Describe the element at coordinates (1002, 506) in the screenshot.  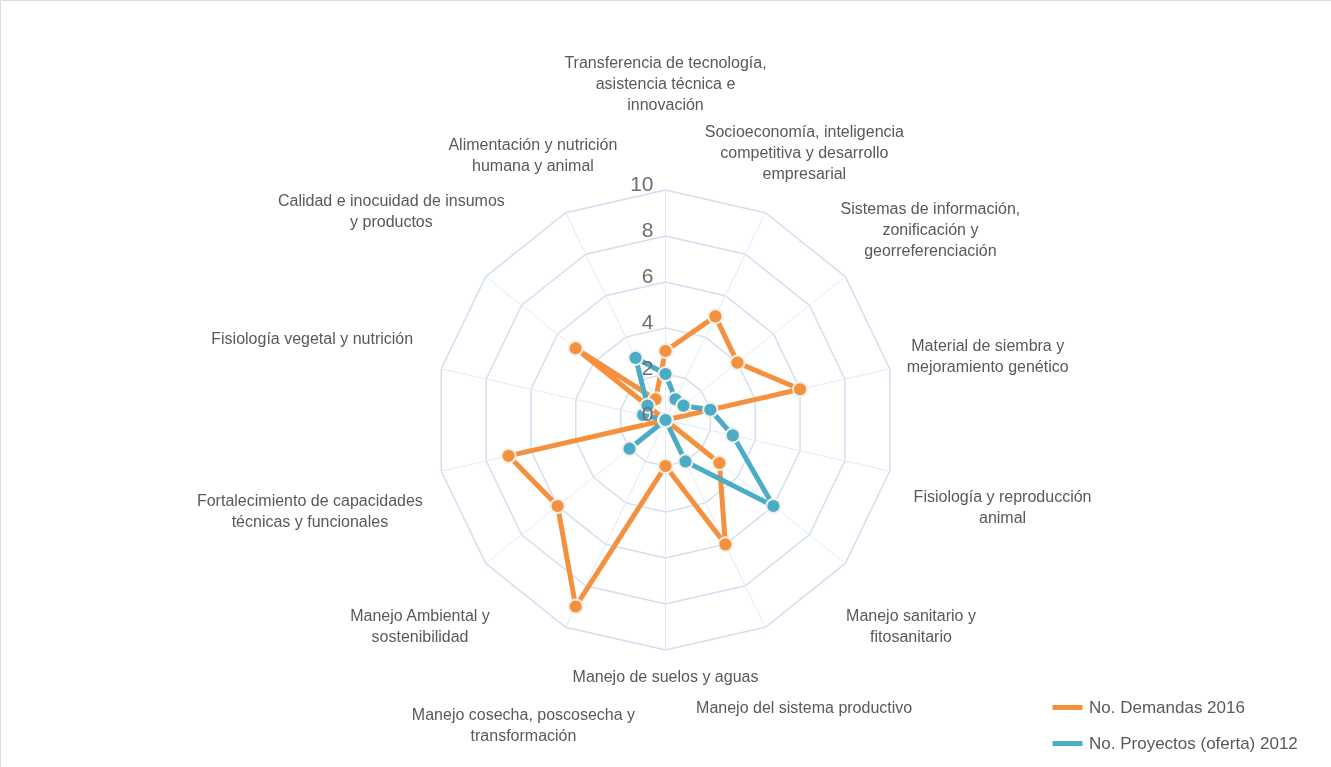
I see `spoke-label: Fisiología y reproducción animal` at that location.